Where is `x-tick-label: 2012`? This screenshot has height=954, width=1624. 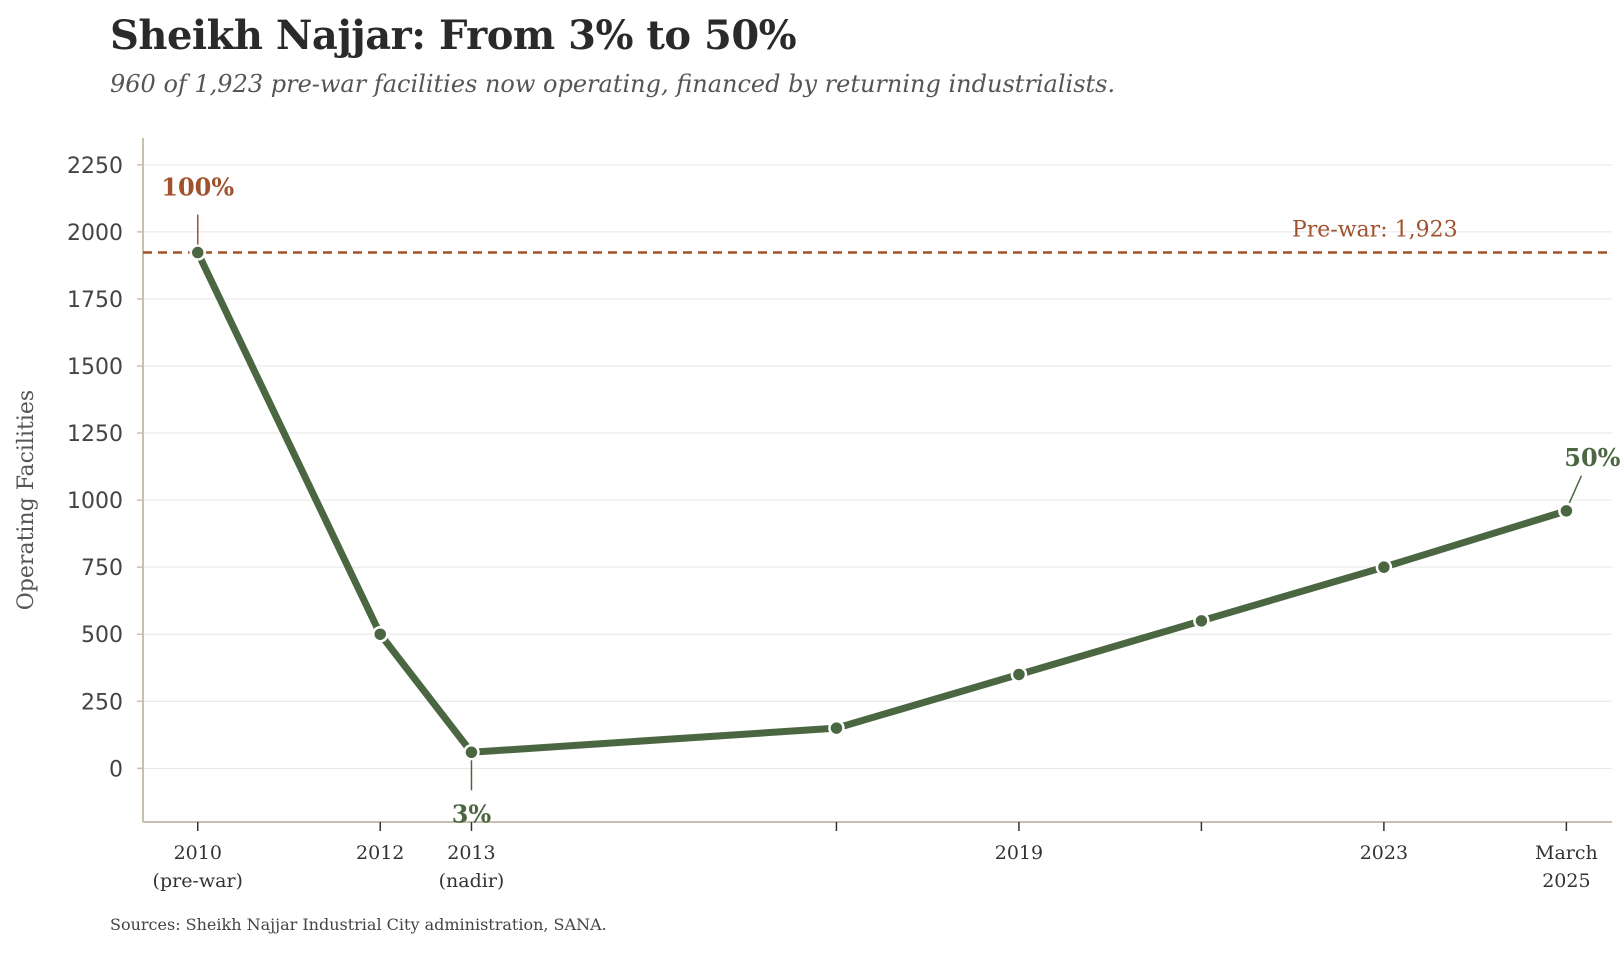 x-tick-label: 2012 is located at coordinates (380, 853).